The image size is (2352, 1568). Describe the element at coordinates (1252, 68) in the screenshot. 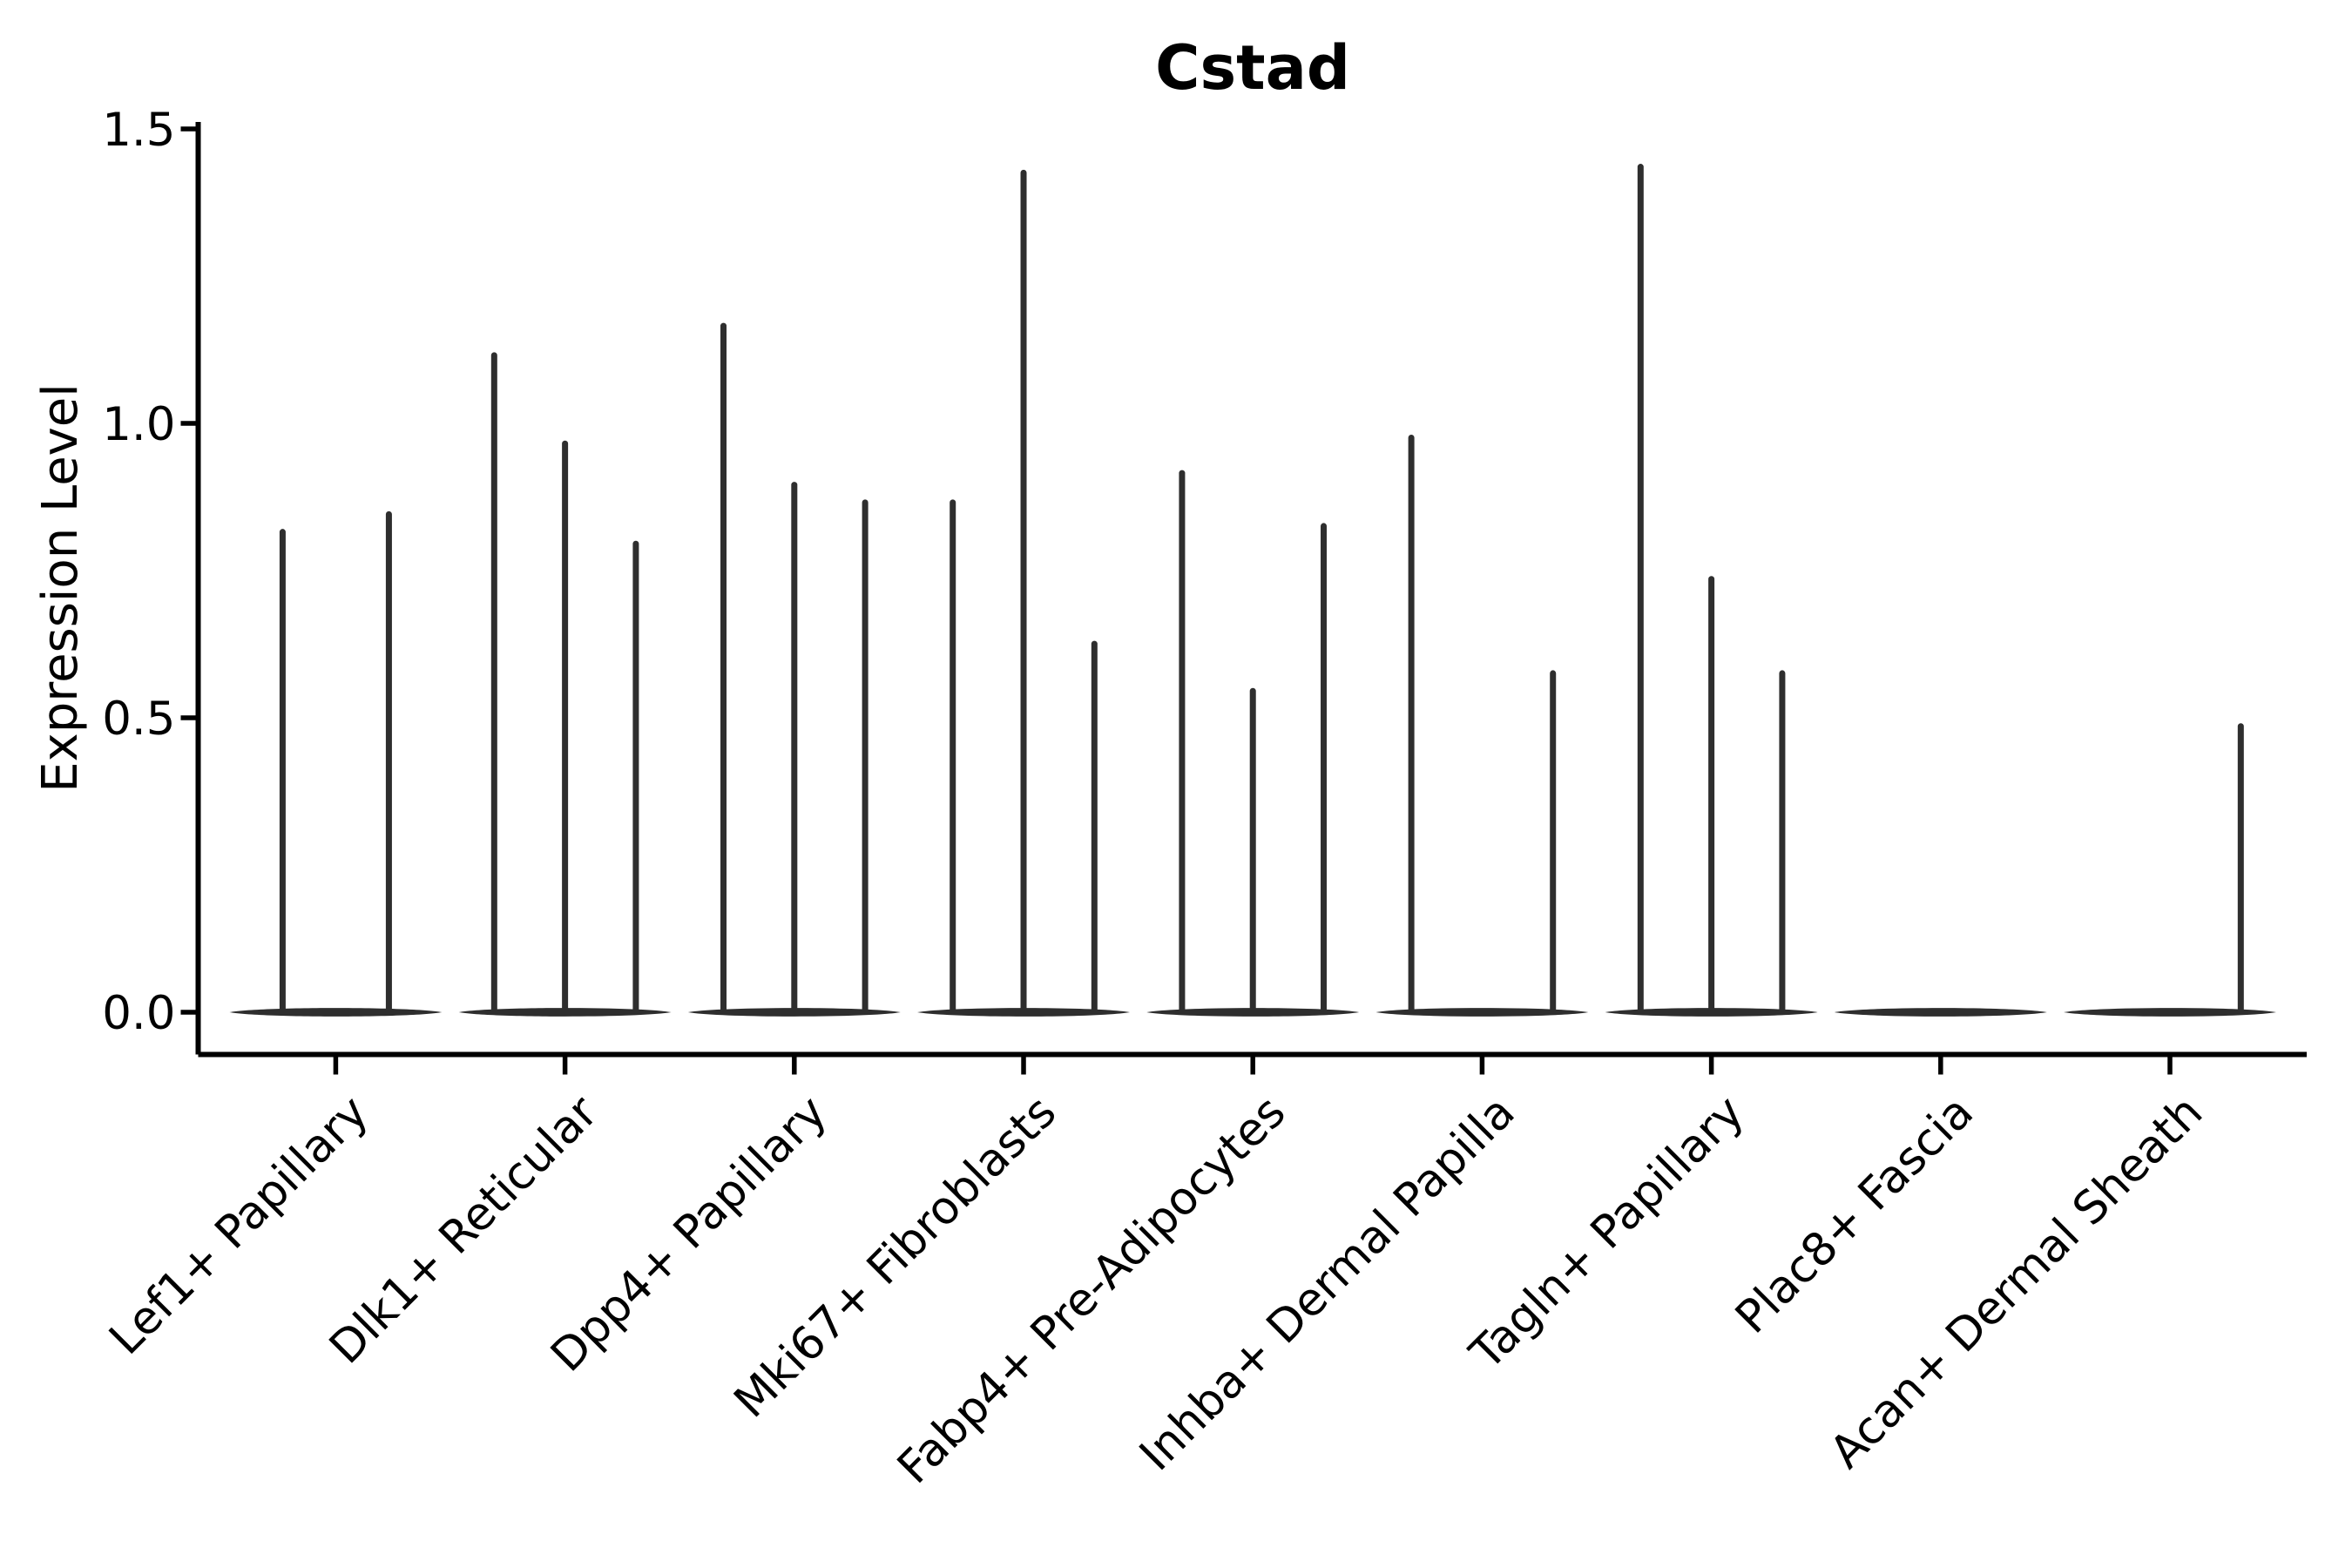

I see `chart-title: Cstad` at that location.